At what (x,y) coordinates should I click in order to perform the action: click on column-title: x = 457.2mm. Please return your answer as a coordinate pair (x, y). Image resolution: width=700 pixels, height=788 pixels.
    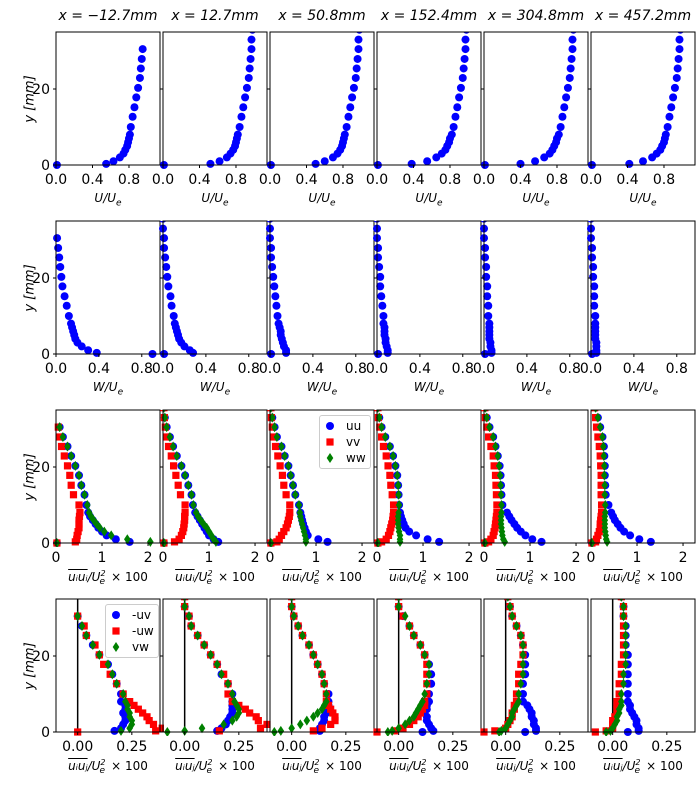
    Looking at the image, I should click on (643, 16).